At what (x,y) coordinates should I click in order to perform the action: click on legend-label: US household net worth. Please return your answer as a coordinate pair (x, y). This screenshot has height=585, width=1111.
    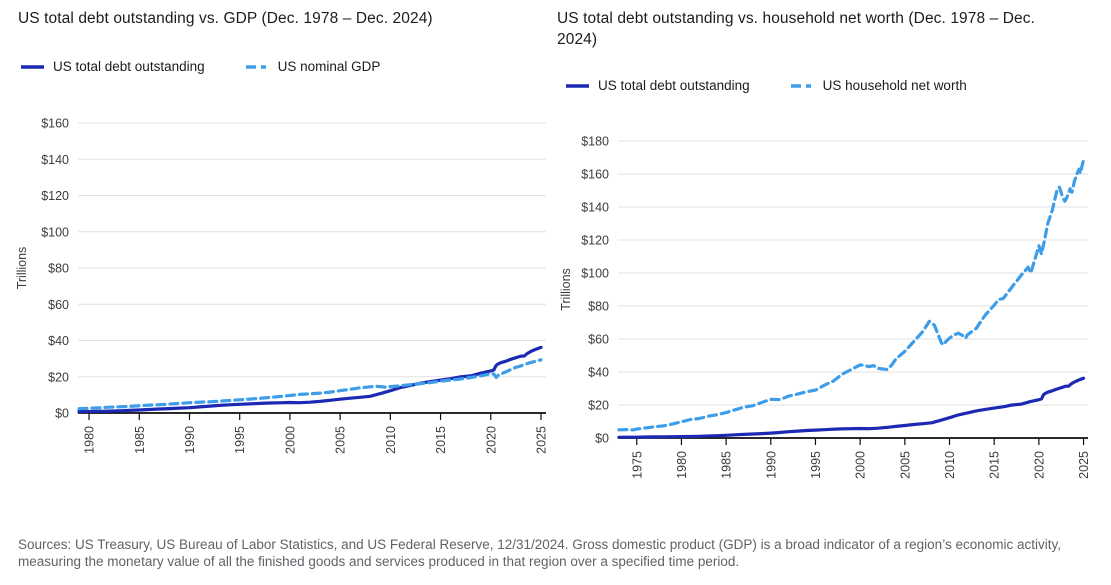
    Looking at the image, I should click on (894, 85).